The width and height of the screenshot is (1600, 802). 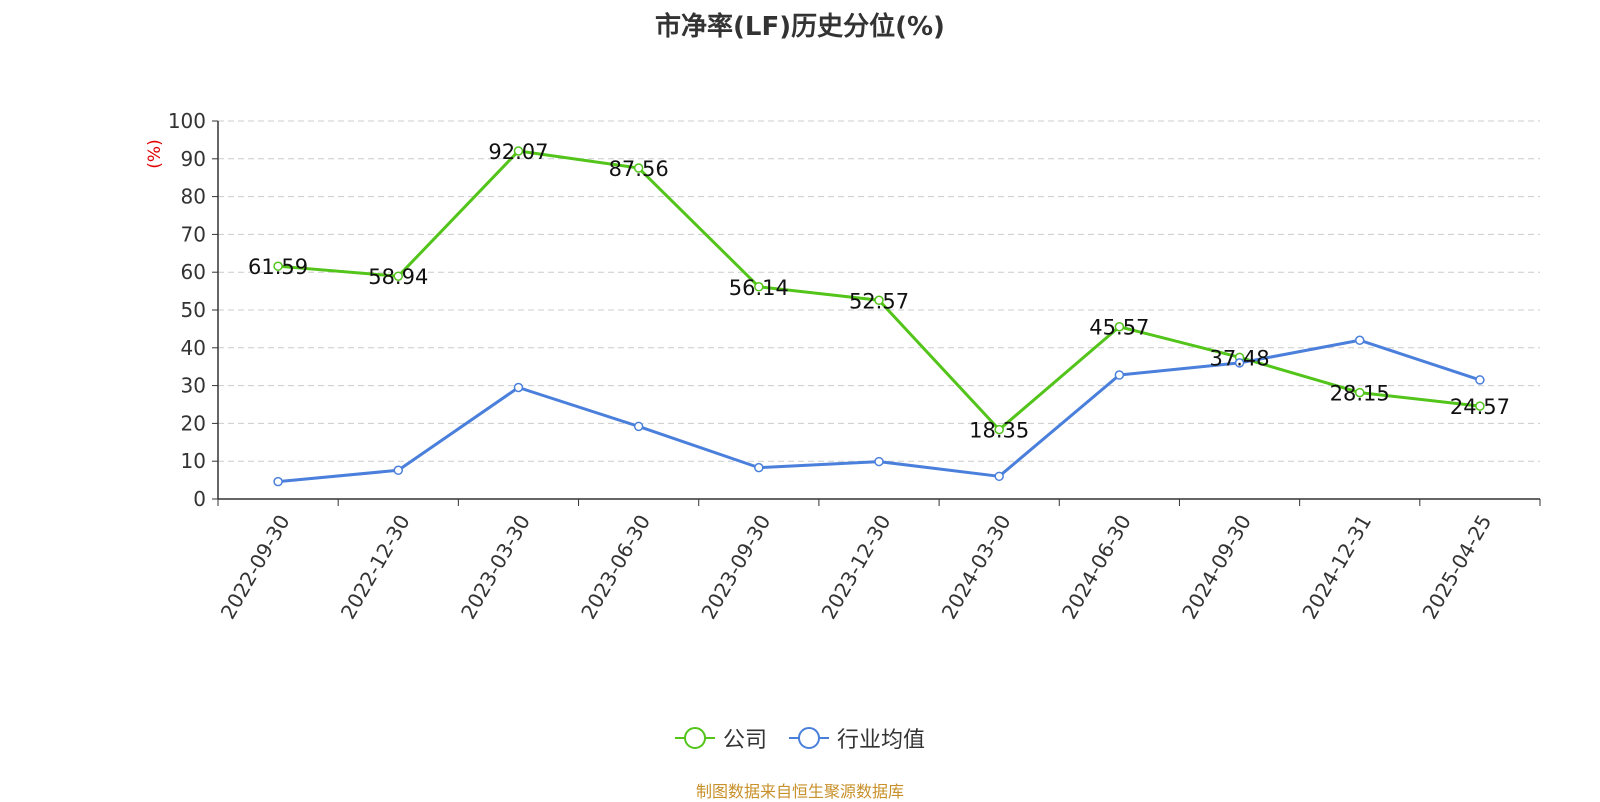 I want to click on legend-industry-label: 行业均值, so click(x=881, y=740).